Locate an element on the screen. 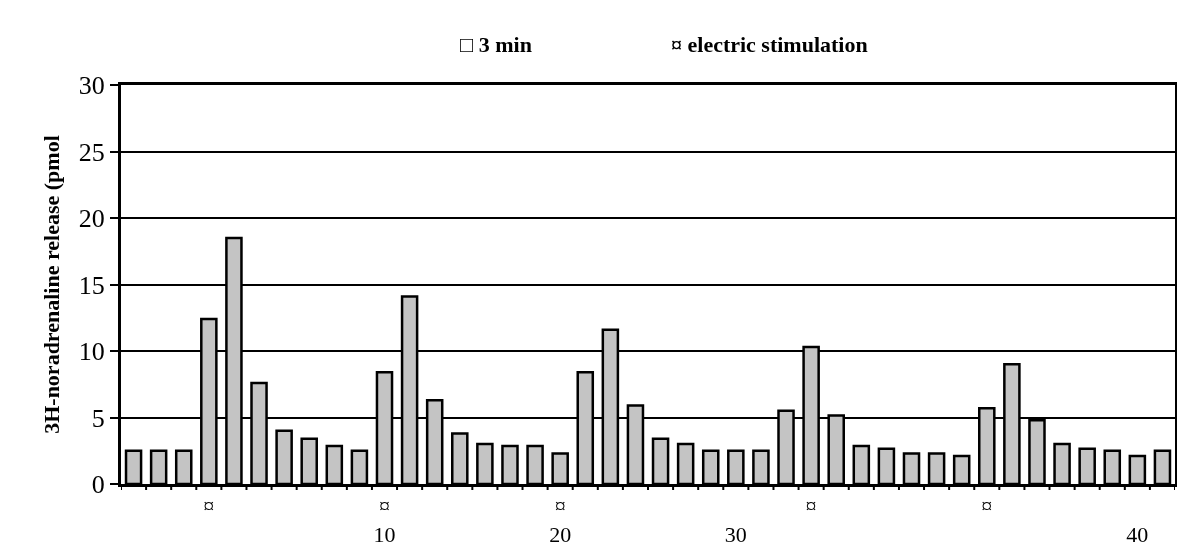  x-tick-label: ¤ 10 is located at coordinates (384, 520).